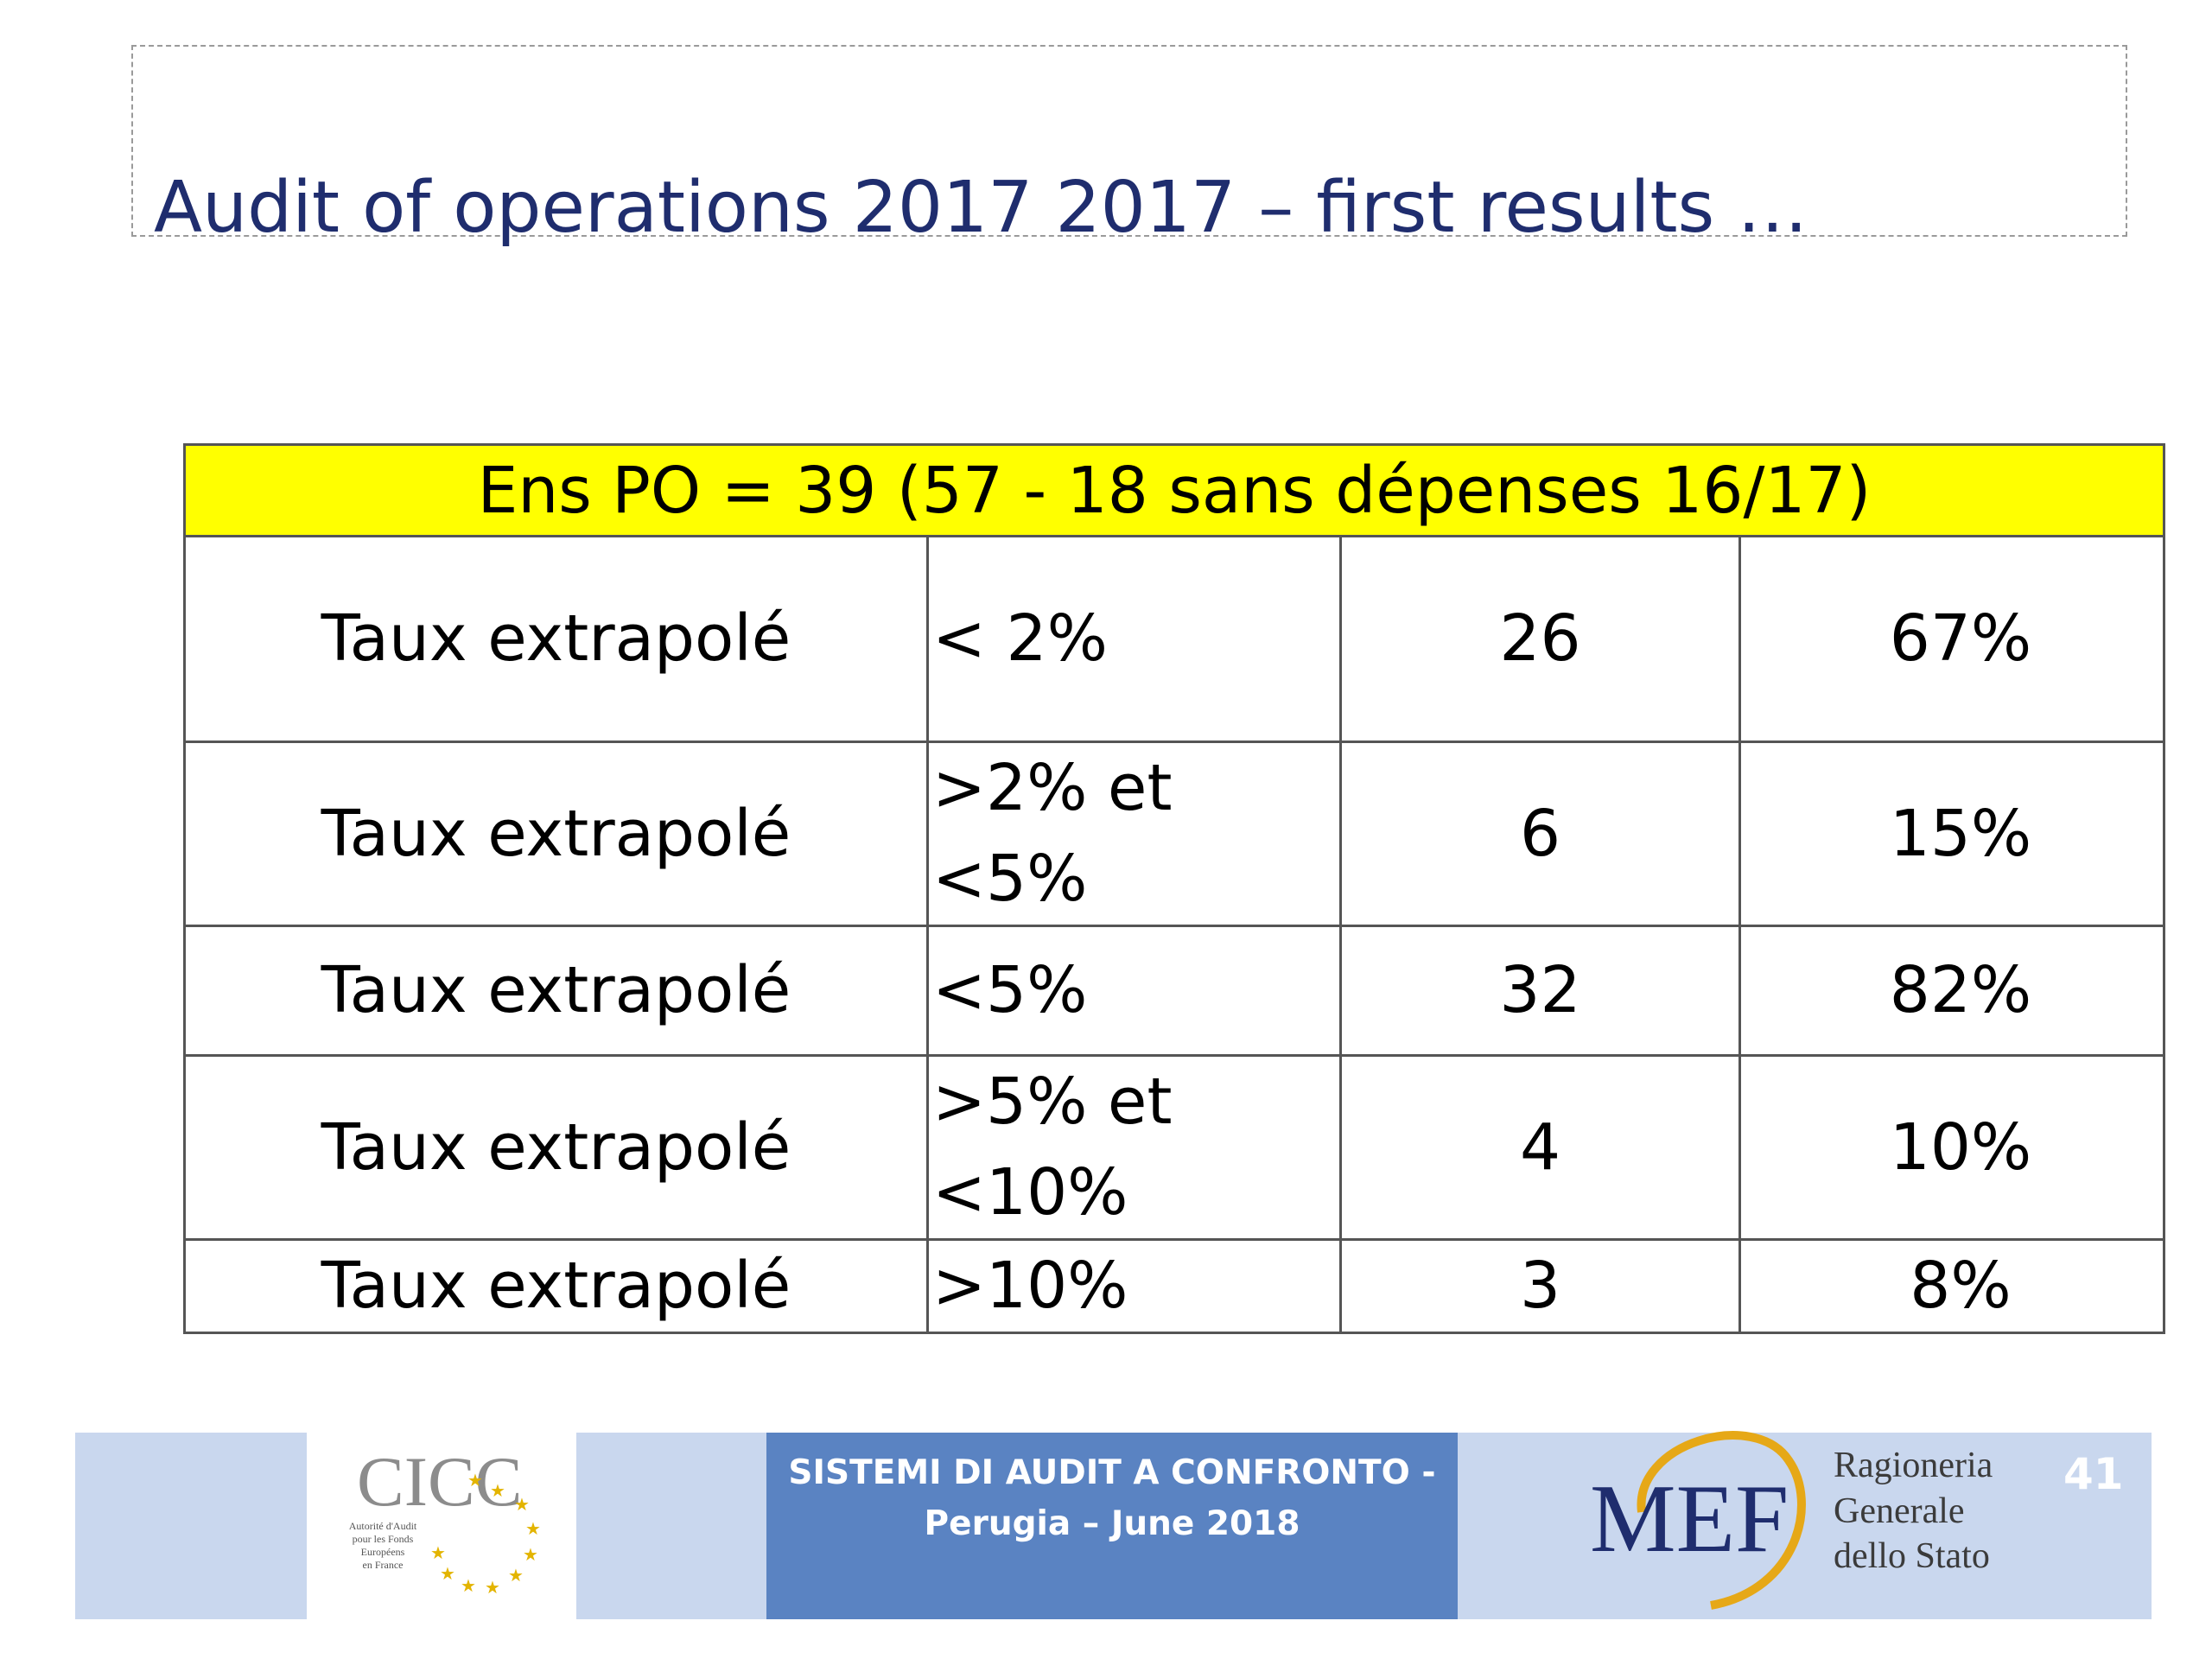  What do you see at coordinates (1951, 834) in the screenshot?
I see `percent-cell: 15%` at bounding box center [1951, 834].